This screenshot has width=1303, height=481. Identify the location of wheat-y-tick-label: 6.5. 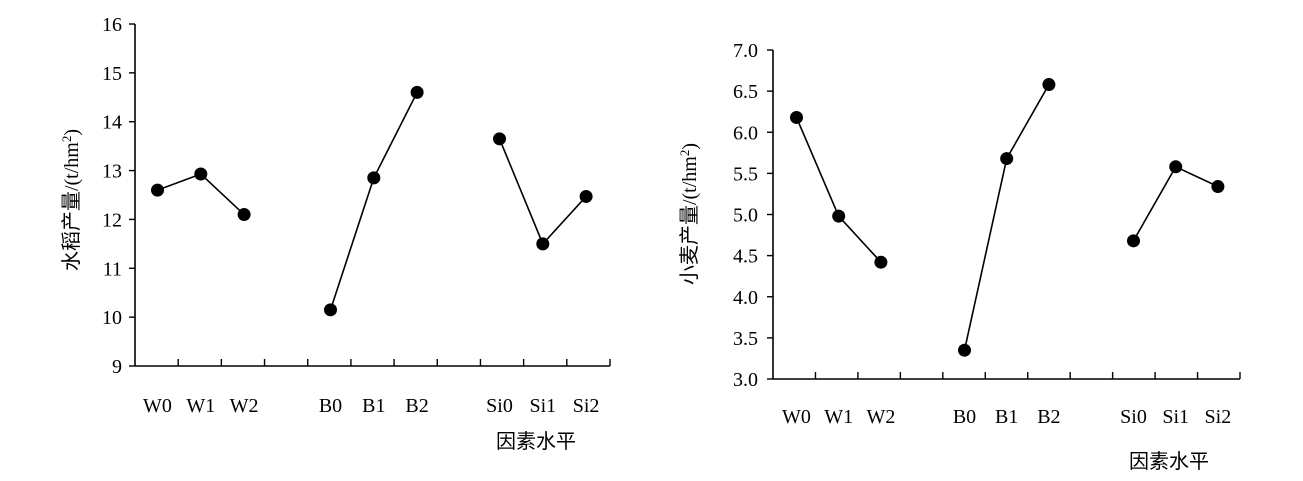
(745, 92).